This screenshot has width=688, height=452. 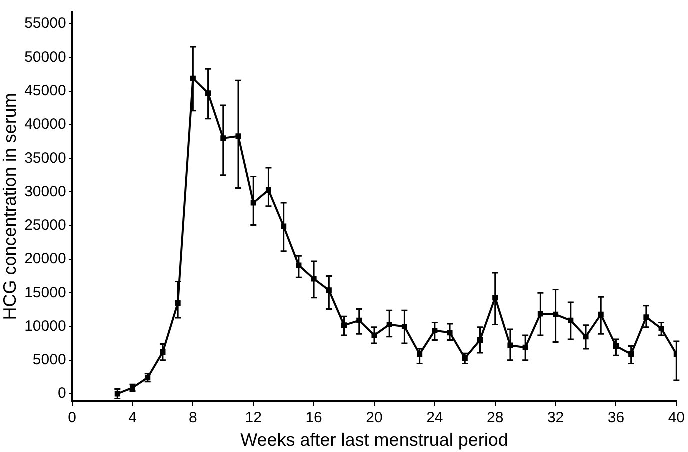 I want to click on x-tick-label: 28, so click(x=495, y=418).